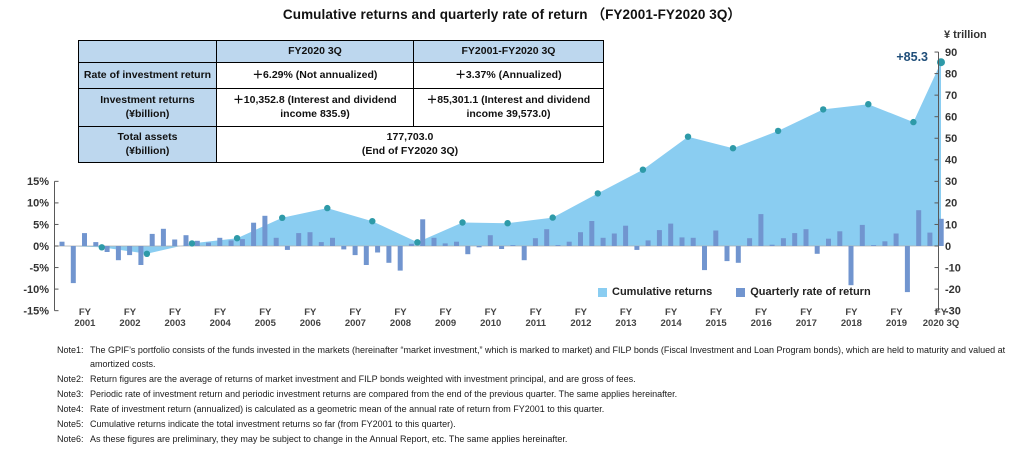  I want to click on note-id: Note3:, so click(70, 393).